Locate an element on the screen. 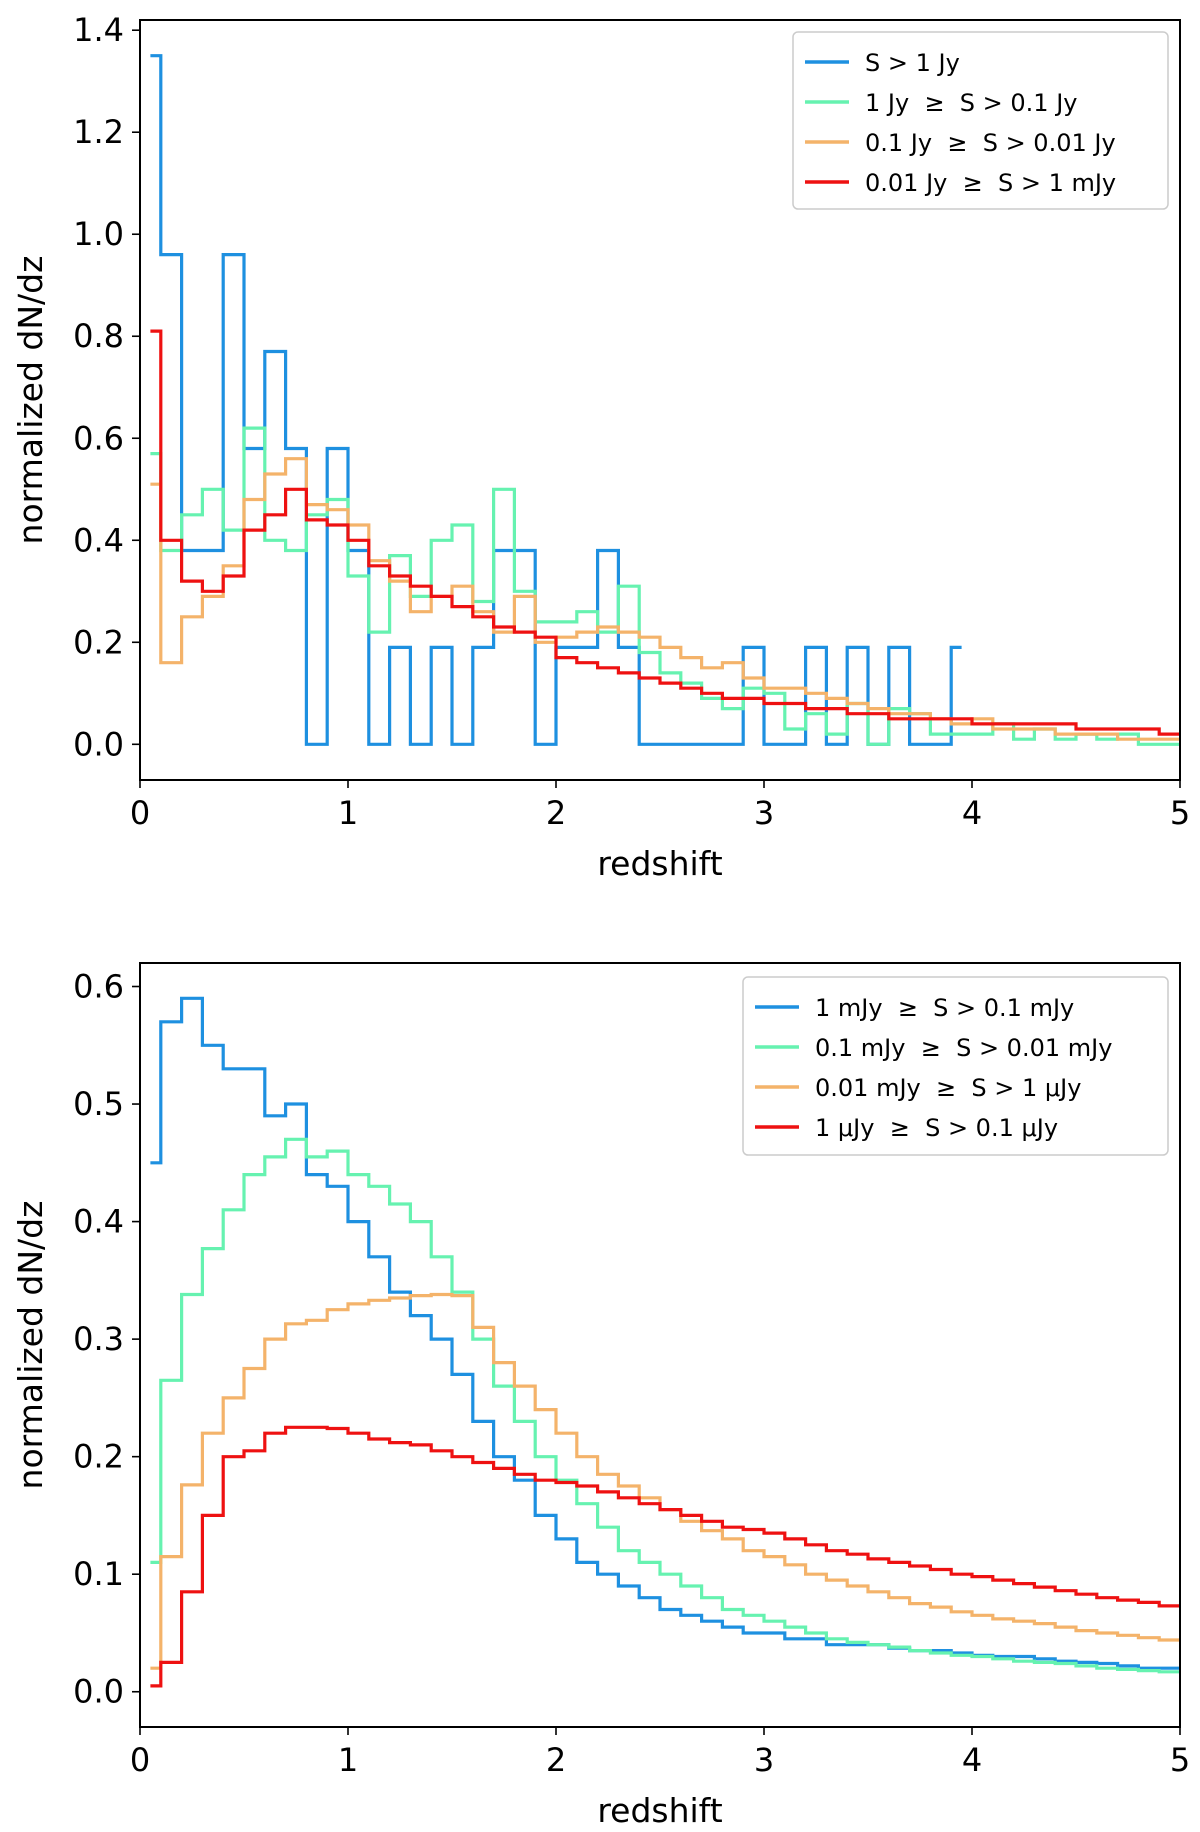  series-3-step-line is located at coordinates (665, 1556).